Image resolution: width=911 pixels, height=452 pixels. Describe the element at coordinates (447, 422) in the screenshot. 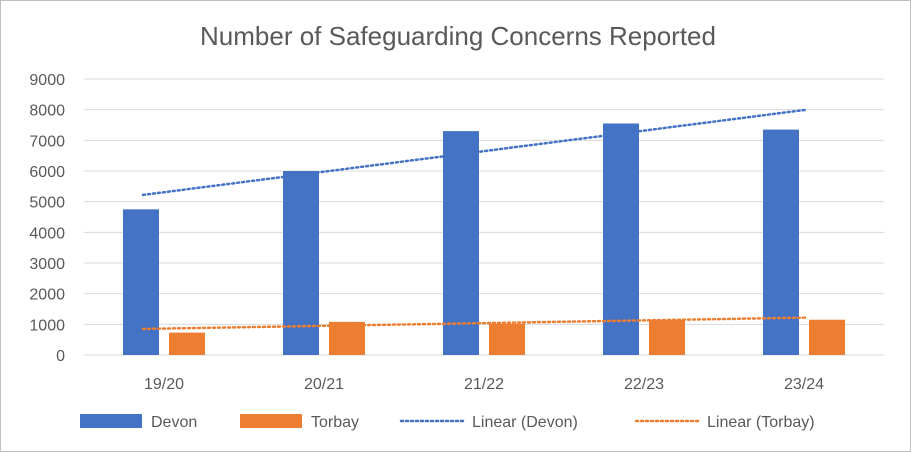

I see `legend: Devon Torbay Linear (Devon) Linear (Torbay)` at that location.